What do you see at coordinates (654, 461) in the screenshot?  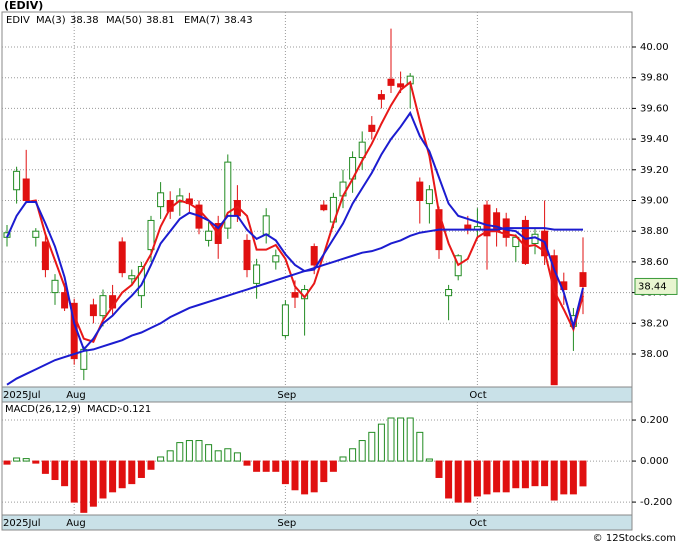 I see `y-tick-label: 0.000` at bounding box center [654, 461].